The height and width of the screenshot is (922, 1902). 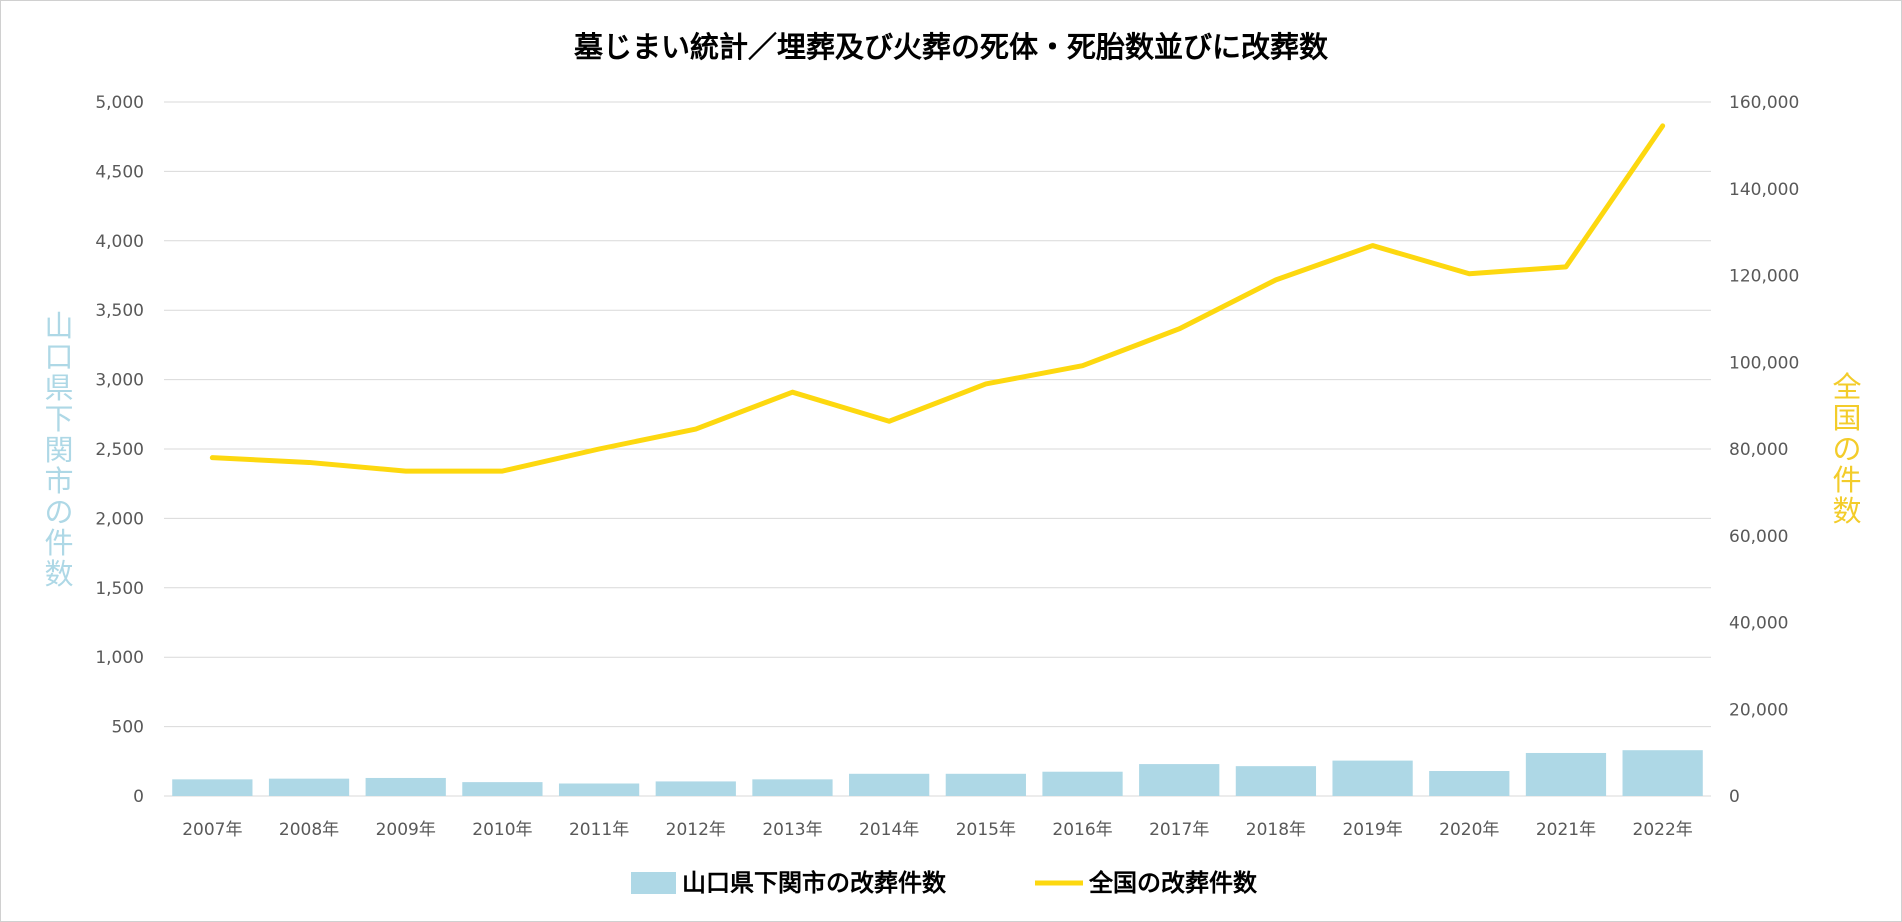 I want to click on axis-title-glyph: 国, so click(x=1846, y=418).